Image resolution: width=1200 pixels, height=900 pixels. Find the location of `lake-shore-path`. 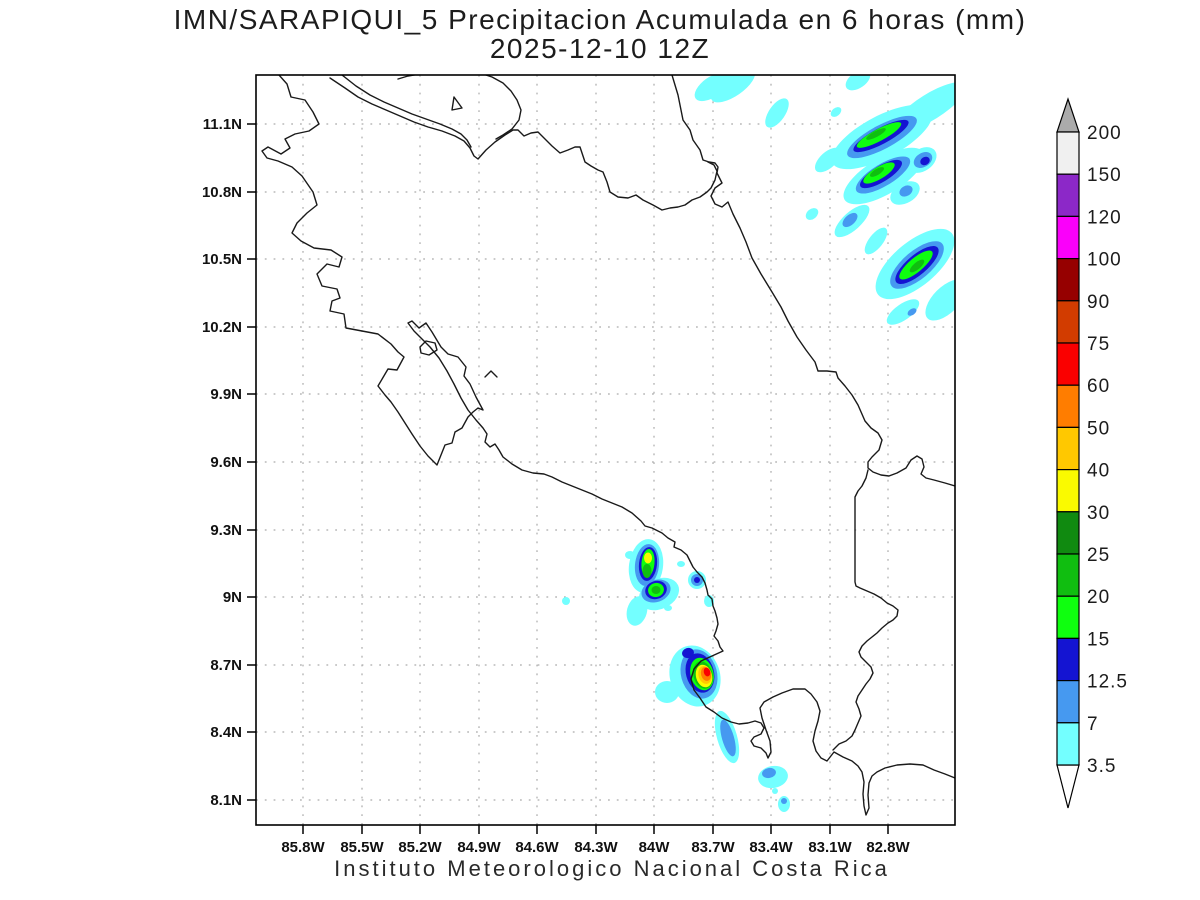

lake-shore-path is located at coordinates (406, 111).